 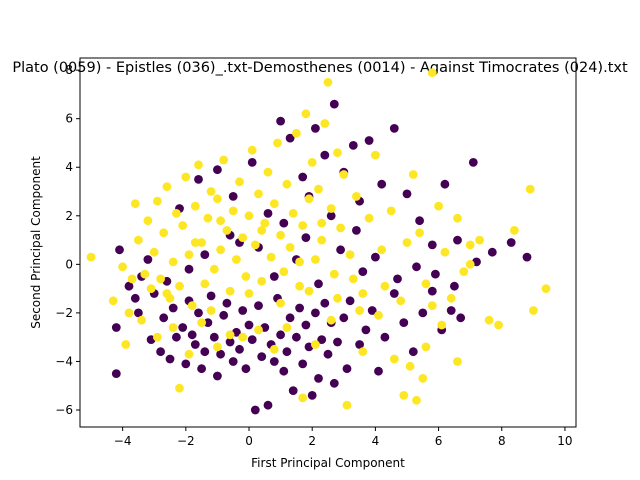 I want to click on y-tick-label: 2, so click(x=69, y=216).